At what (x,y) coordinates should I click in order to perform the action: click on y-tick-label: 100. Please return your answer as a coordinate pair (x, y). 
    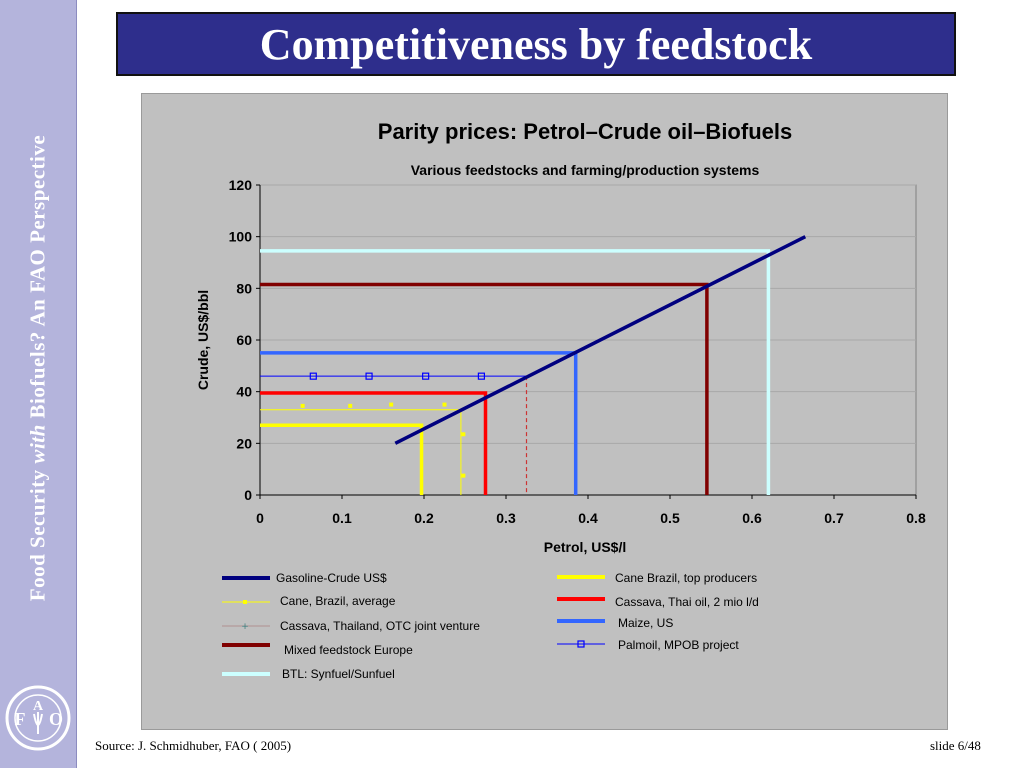
    Looking at the image, I should click on (241, 237).